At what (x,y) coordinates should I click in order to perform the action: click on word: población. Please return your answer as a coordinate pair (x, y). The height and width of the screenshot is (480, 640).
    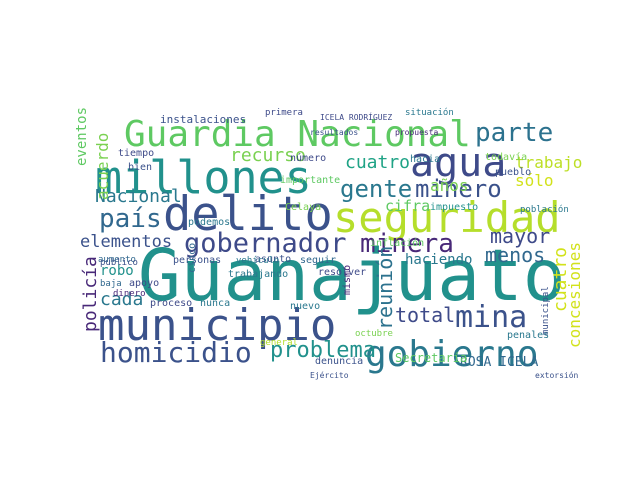
    Looking at the image, I should click on (544, 209).